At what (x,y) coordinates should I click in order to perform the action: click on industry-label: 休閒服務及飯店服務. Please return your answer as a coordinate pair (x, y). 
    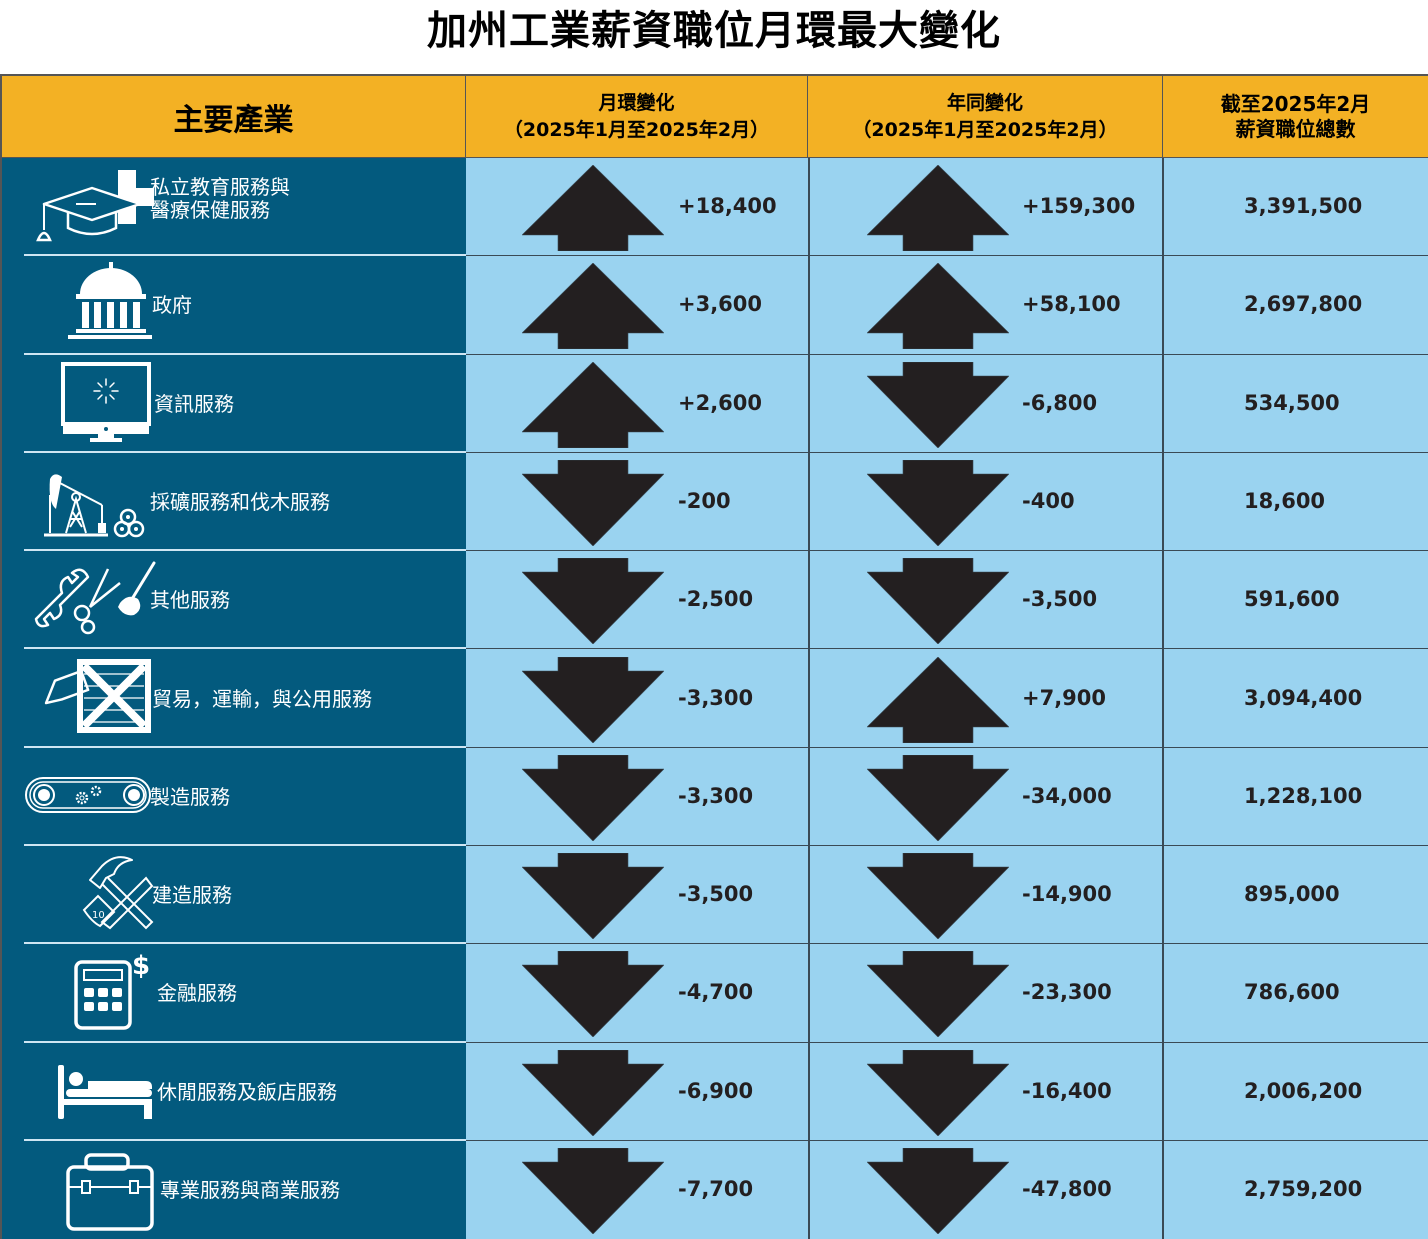
    Looking at the image, I should click on (247, 1092).